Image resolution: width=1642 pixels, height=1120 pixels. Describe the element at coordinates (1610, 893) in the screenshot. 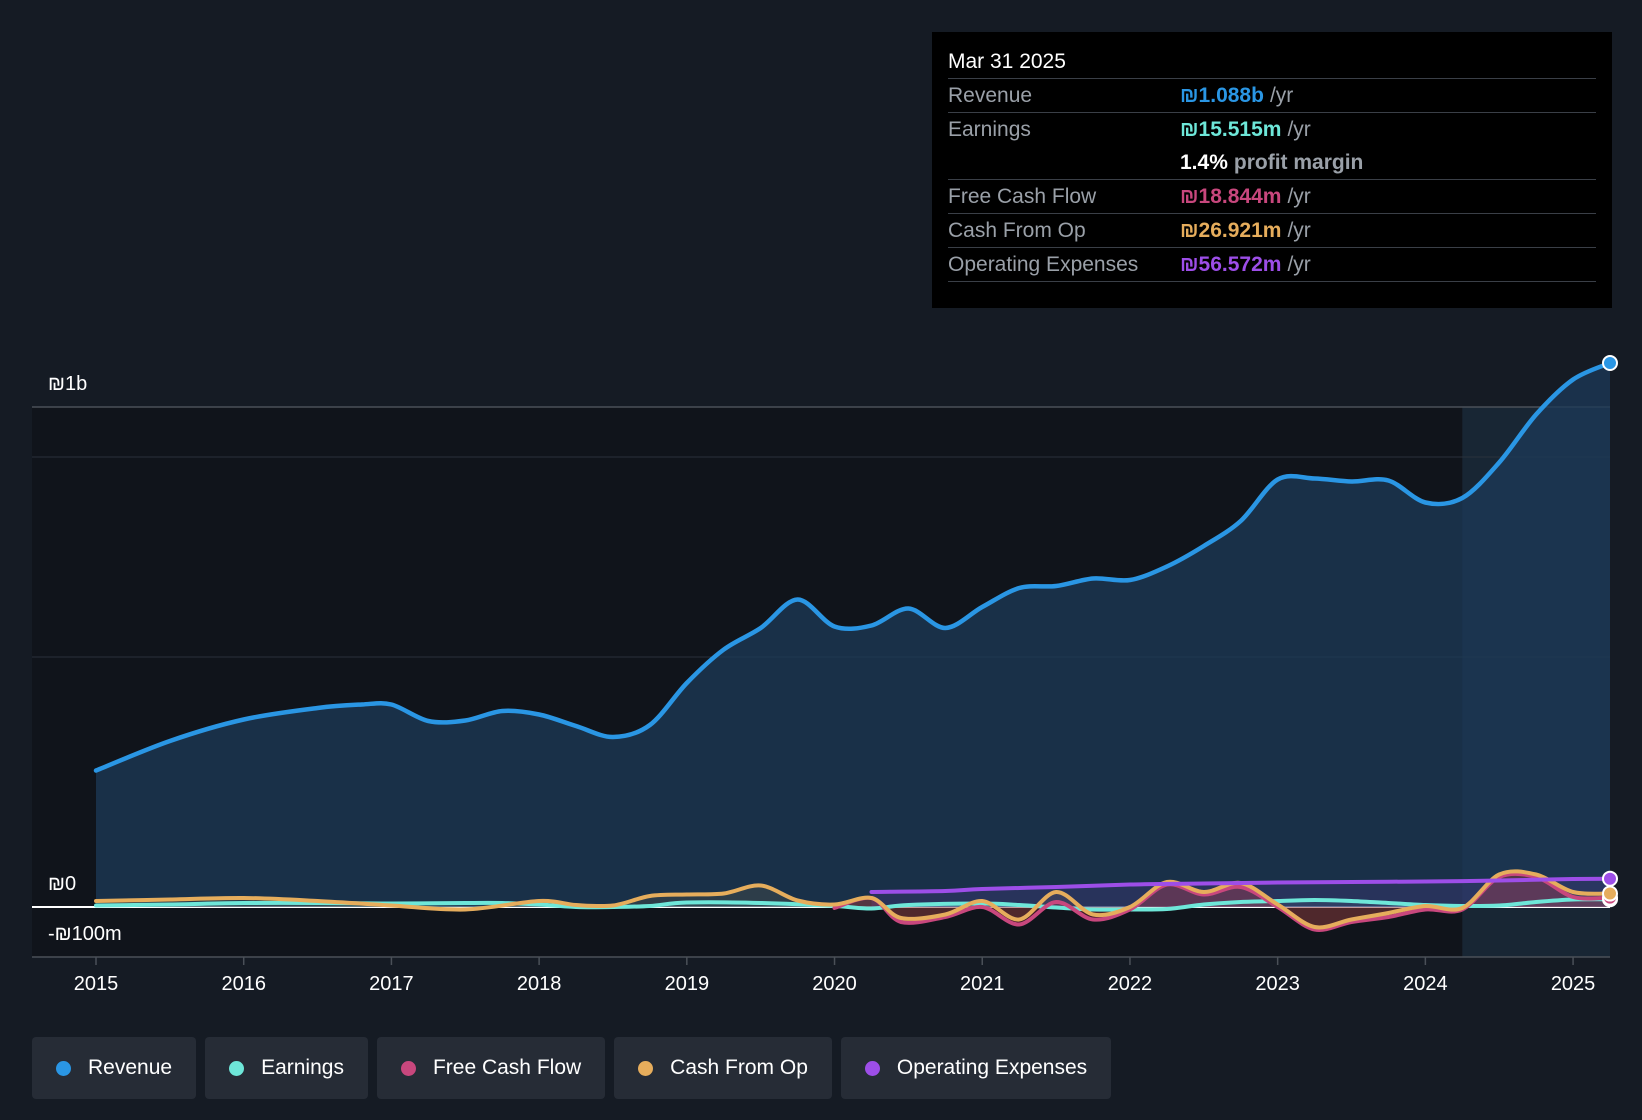

I see `cfo-end-marker` at that location.